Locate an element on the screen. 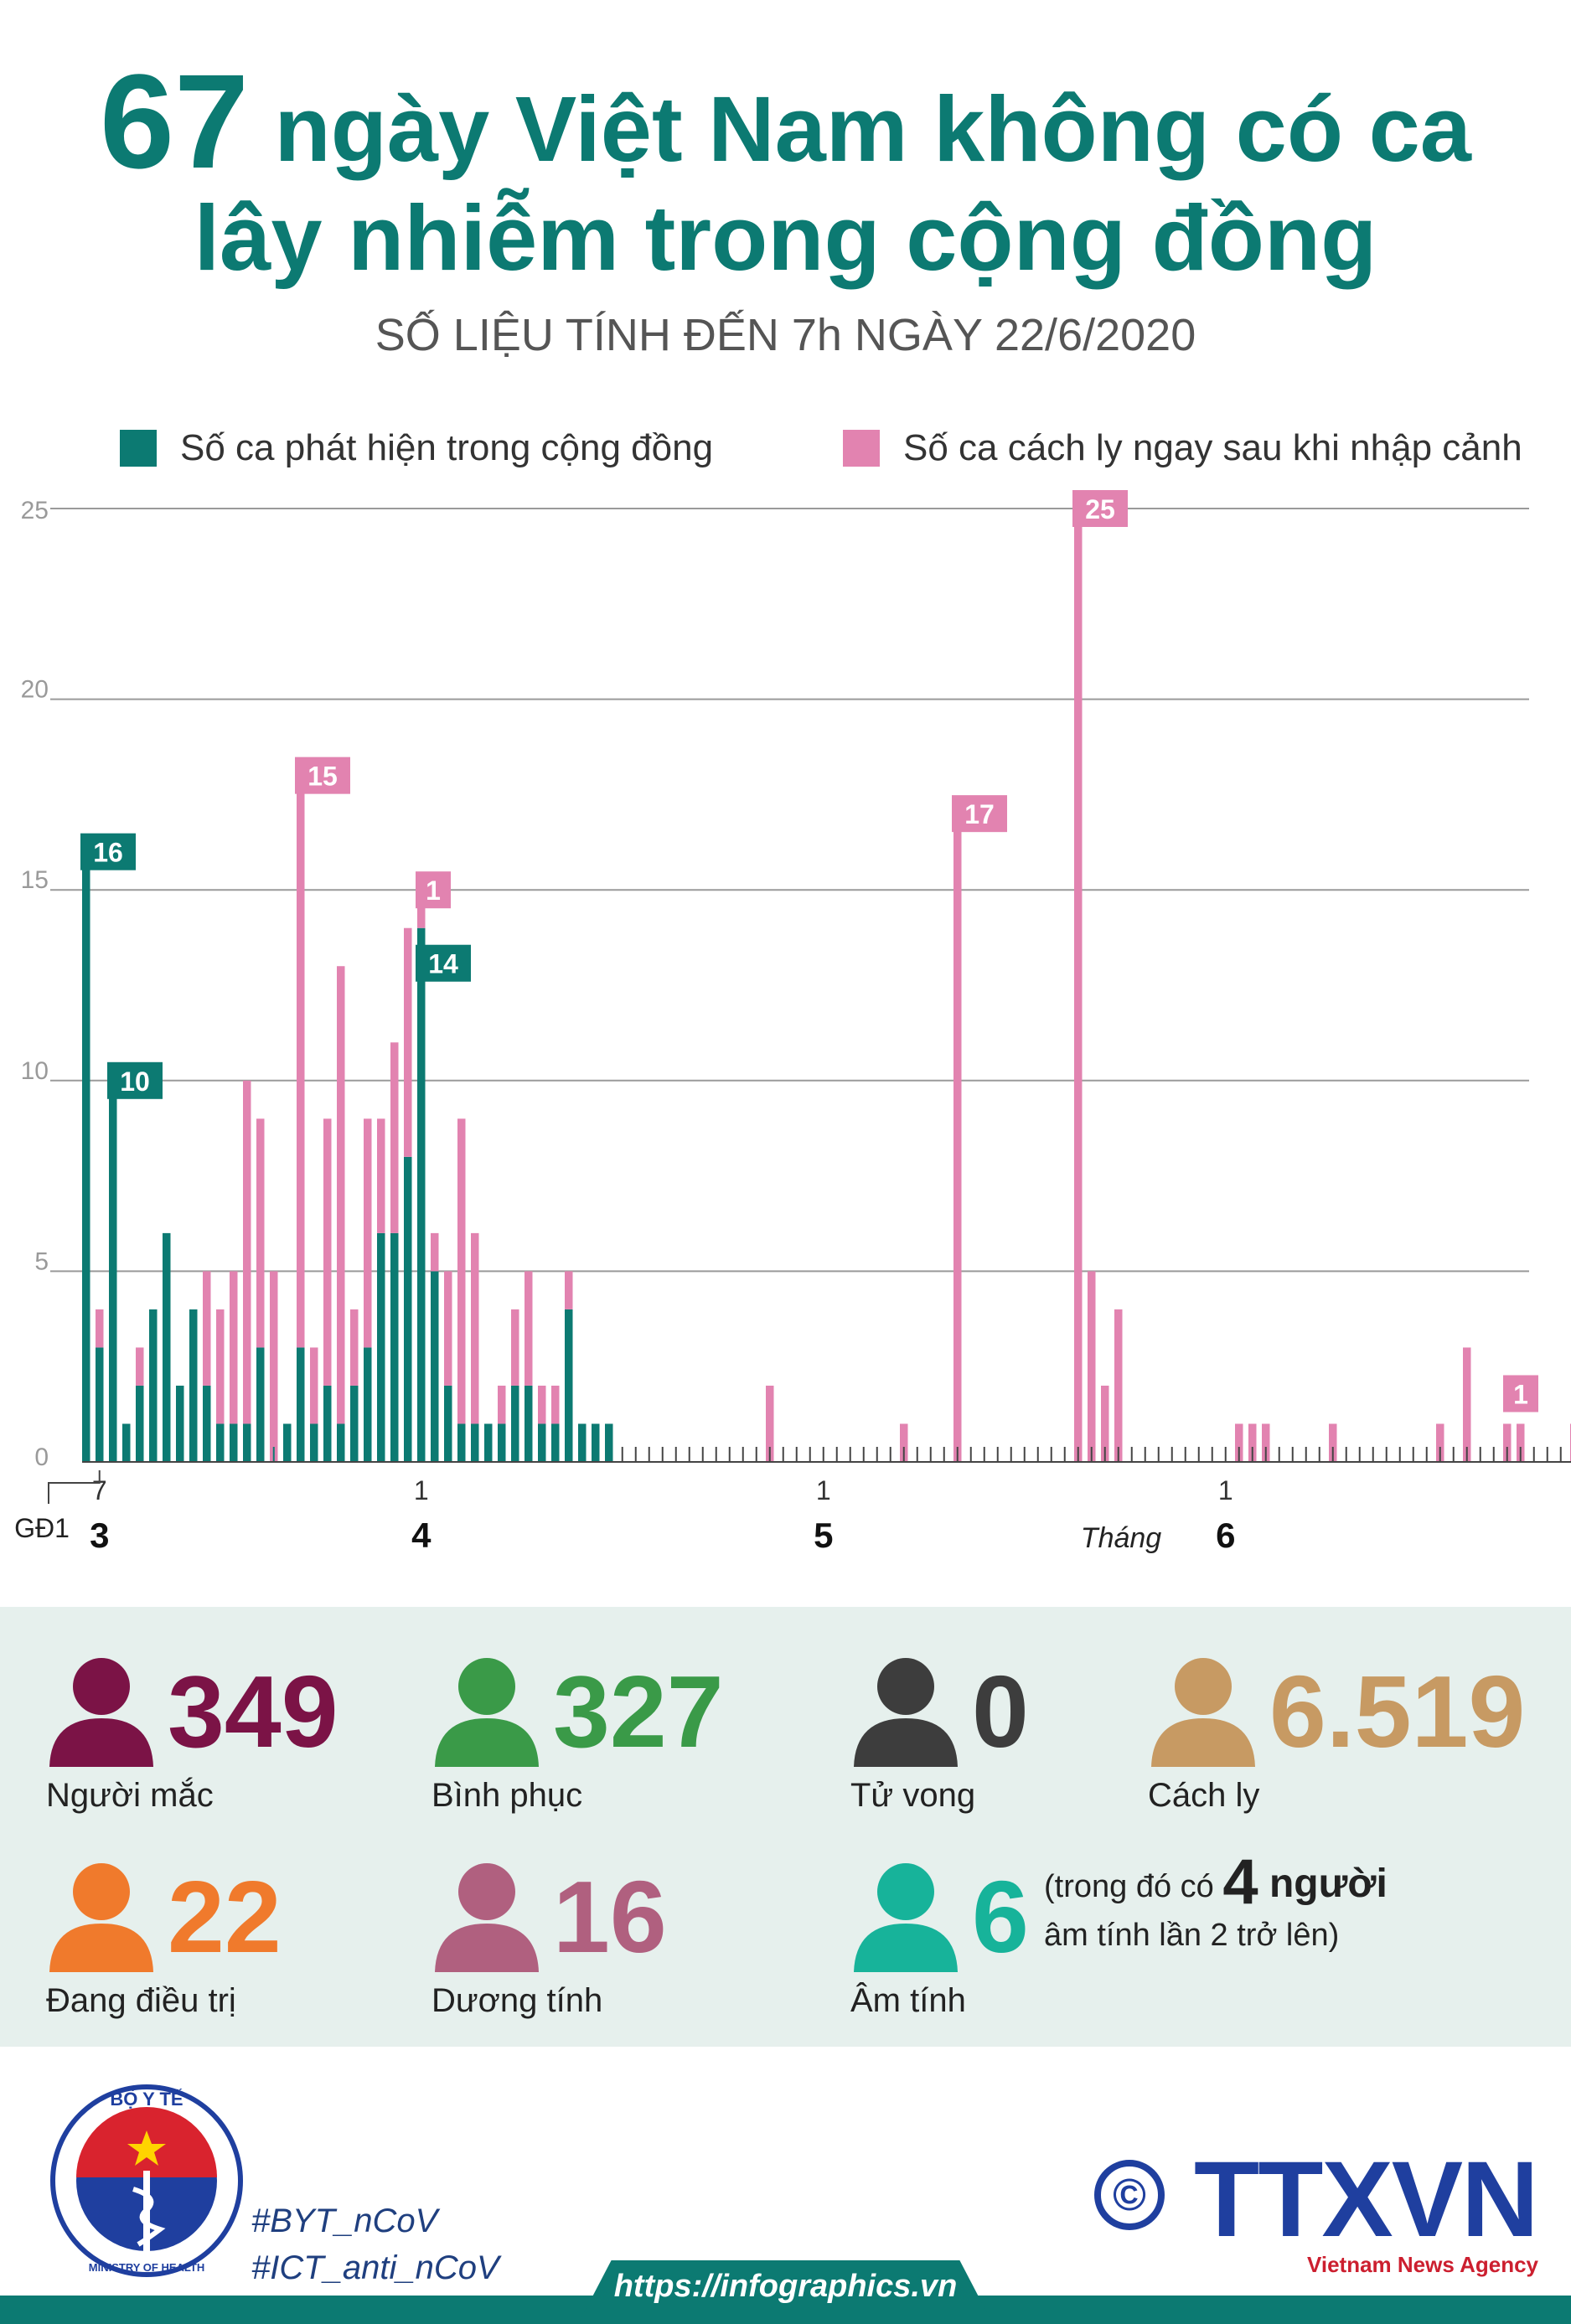 The height and width of the screenshot is (2324, 1571). y-tick-label: 5 is located at coordinates (41, 1261).